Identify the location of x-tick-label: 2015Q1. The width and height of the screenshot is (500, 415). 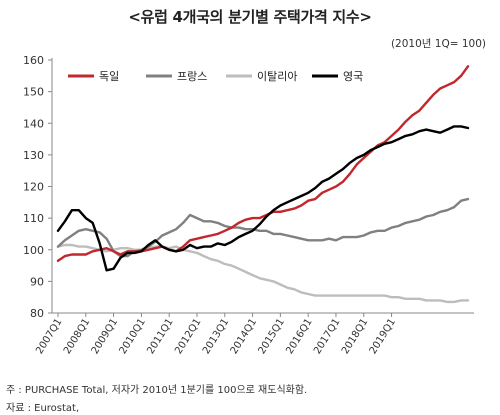
(272, 336).